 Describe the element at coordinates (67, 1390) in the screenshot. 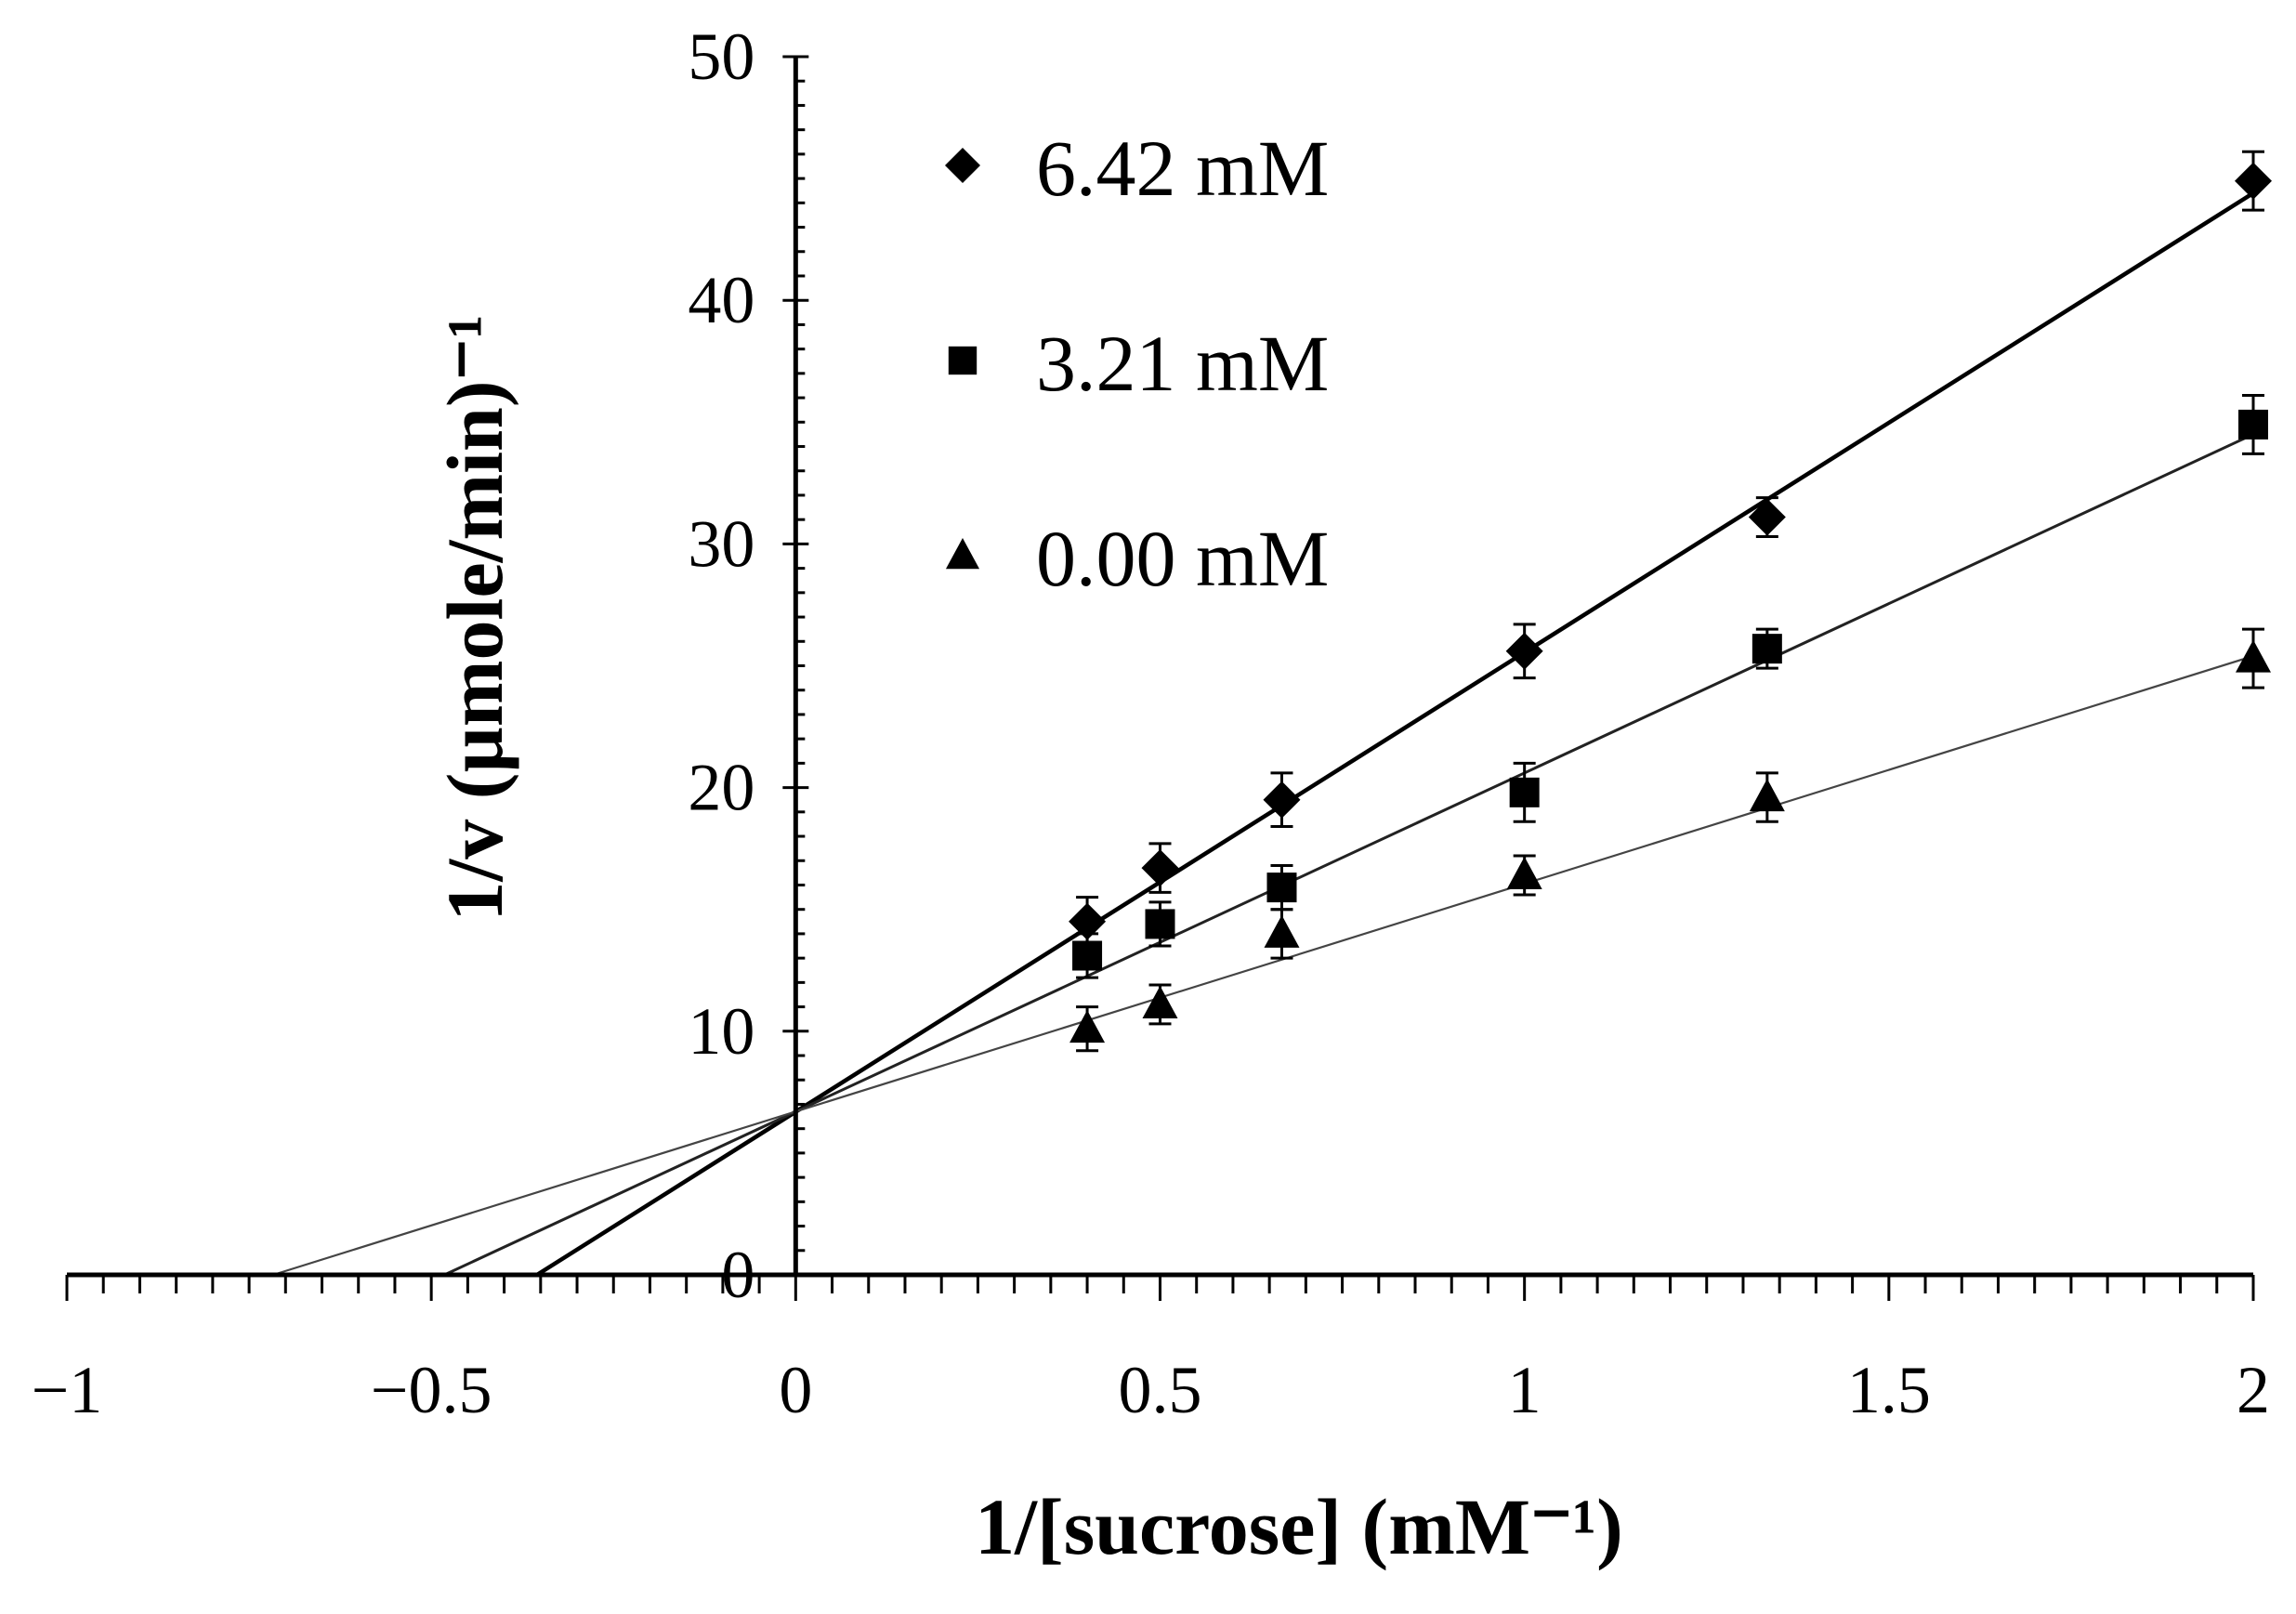

I see `x-tick-label: −1` at that location.